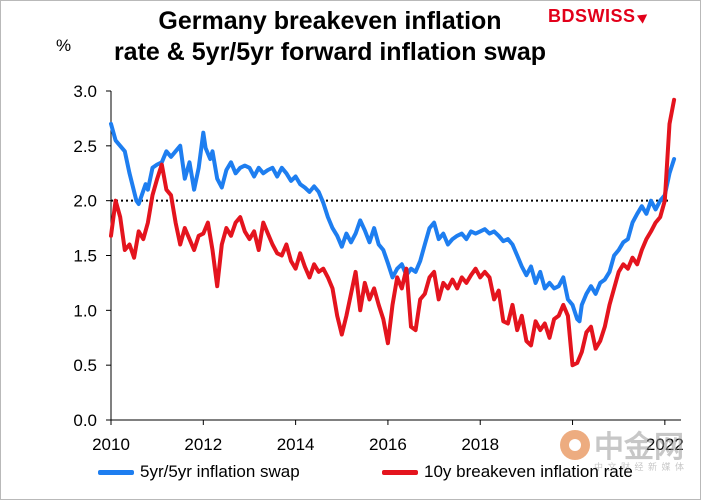 Image resolution: width=701 pixels, height=500 pixels. Describe the element at coordinates (528, 471) in the screenshot. I see `legend-label-breakeven: 10y breakeven inflation rate` at that location.